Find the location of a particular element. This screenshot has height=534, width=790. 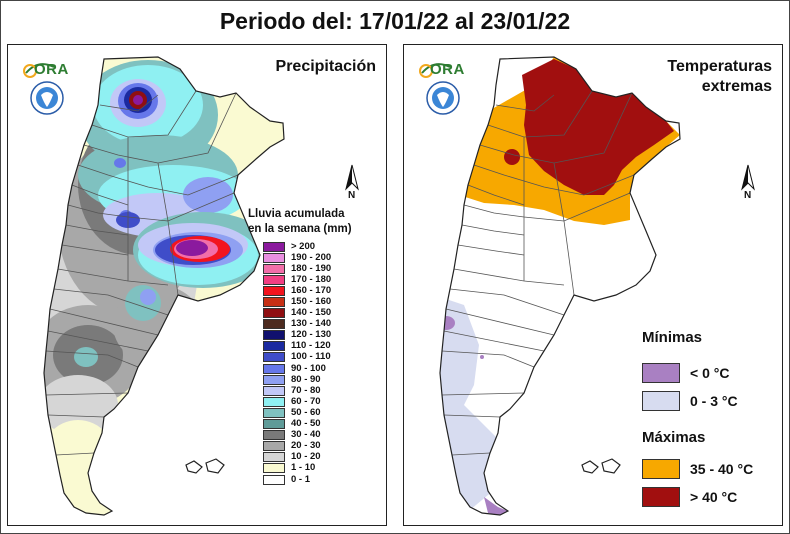

legend-label: 130 - 140 is located at coordinates (311, 324).